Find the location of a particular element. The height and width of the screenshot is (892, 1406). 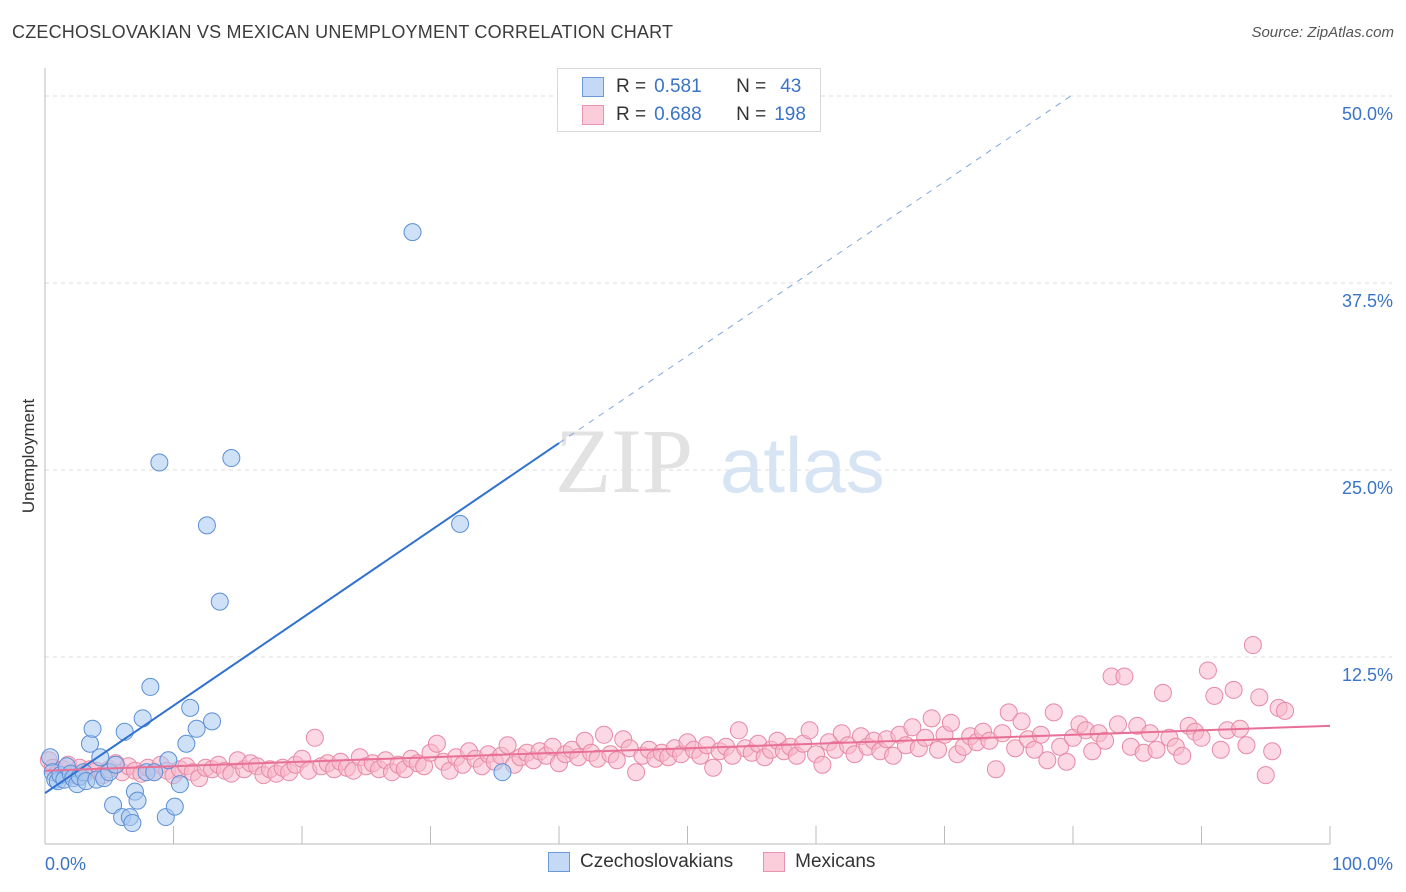

watermark-zip: ZIP is located at coordinates (624, 461).